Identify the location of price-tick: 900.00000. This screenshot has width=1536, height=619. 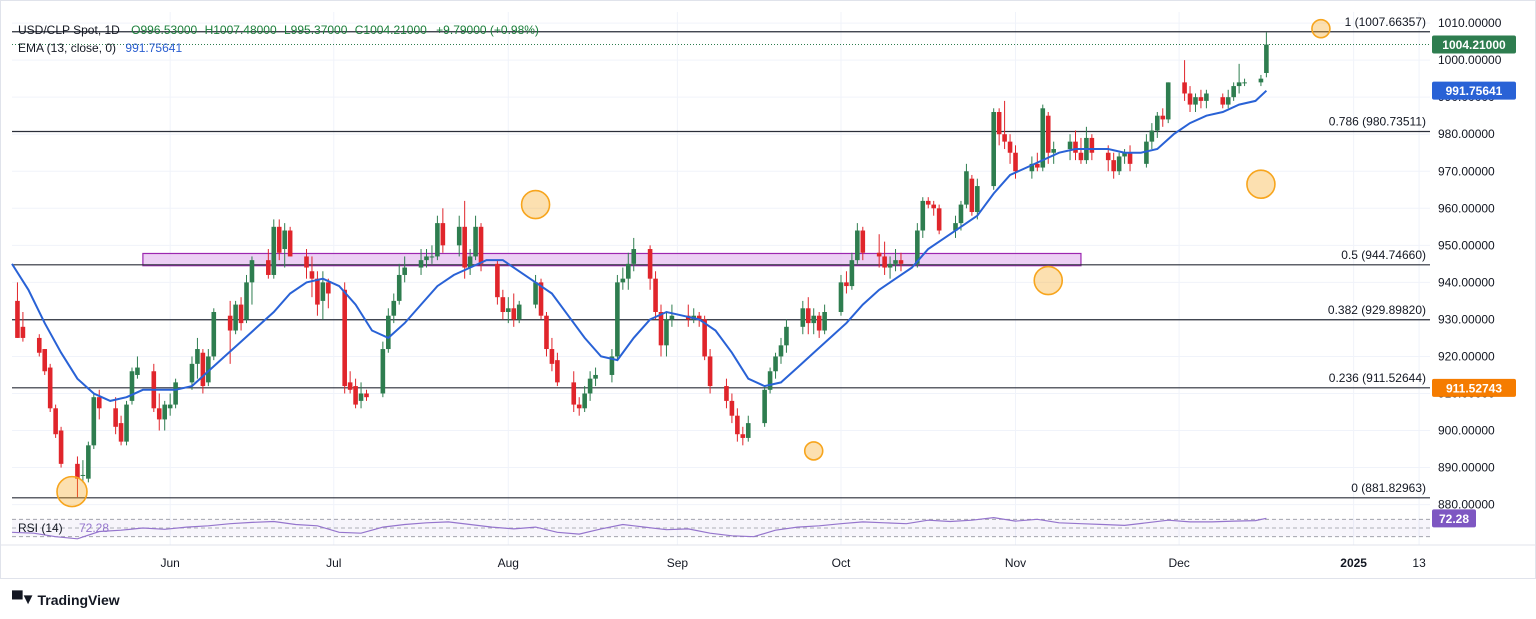
(1466, 431).